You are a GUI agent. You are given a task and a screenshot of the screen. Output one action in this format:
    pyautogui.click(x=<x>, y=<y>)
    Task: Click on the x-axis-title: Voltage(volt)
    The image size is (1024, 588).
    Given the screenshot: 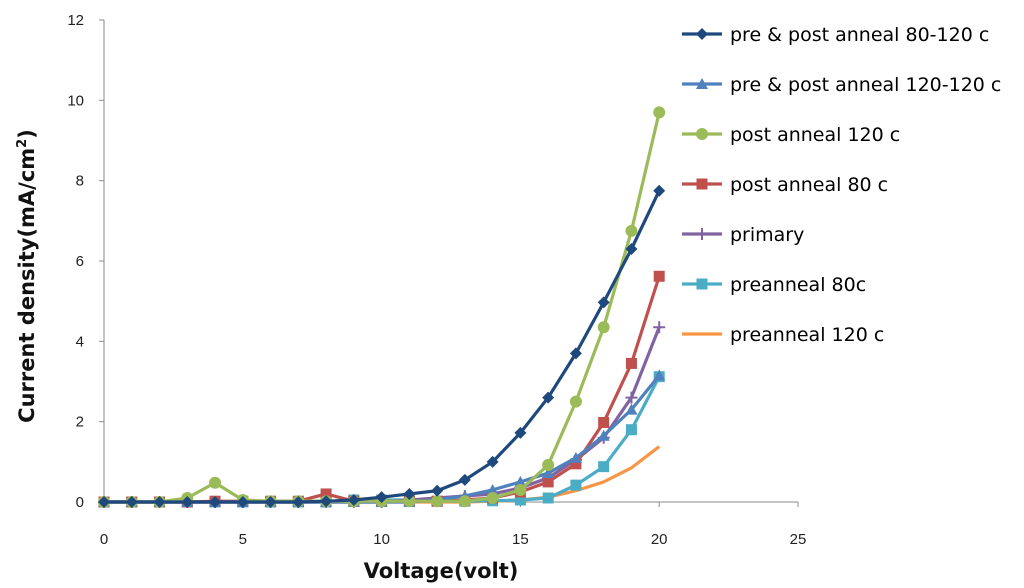 What is the action you would take?
    pyautogui.click(x=441, y=571)
    